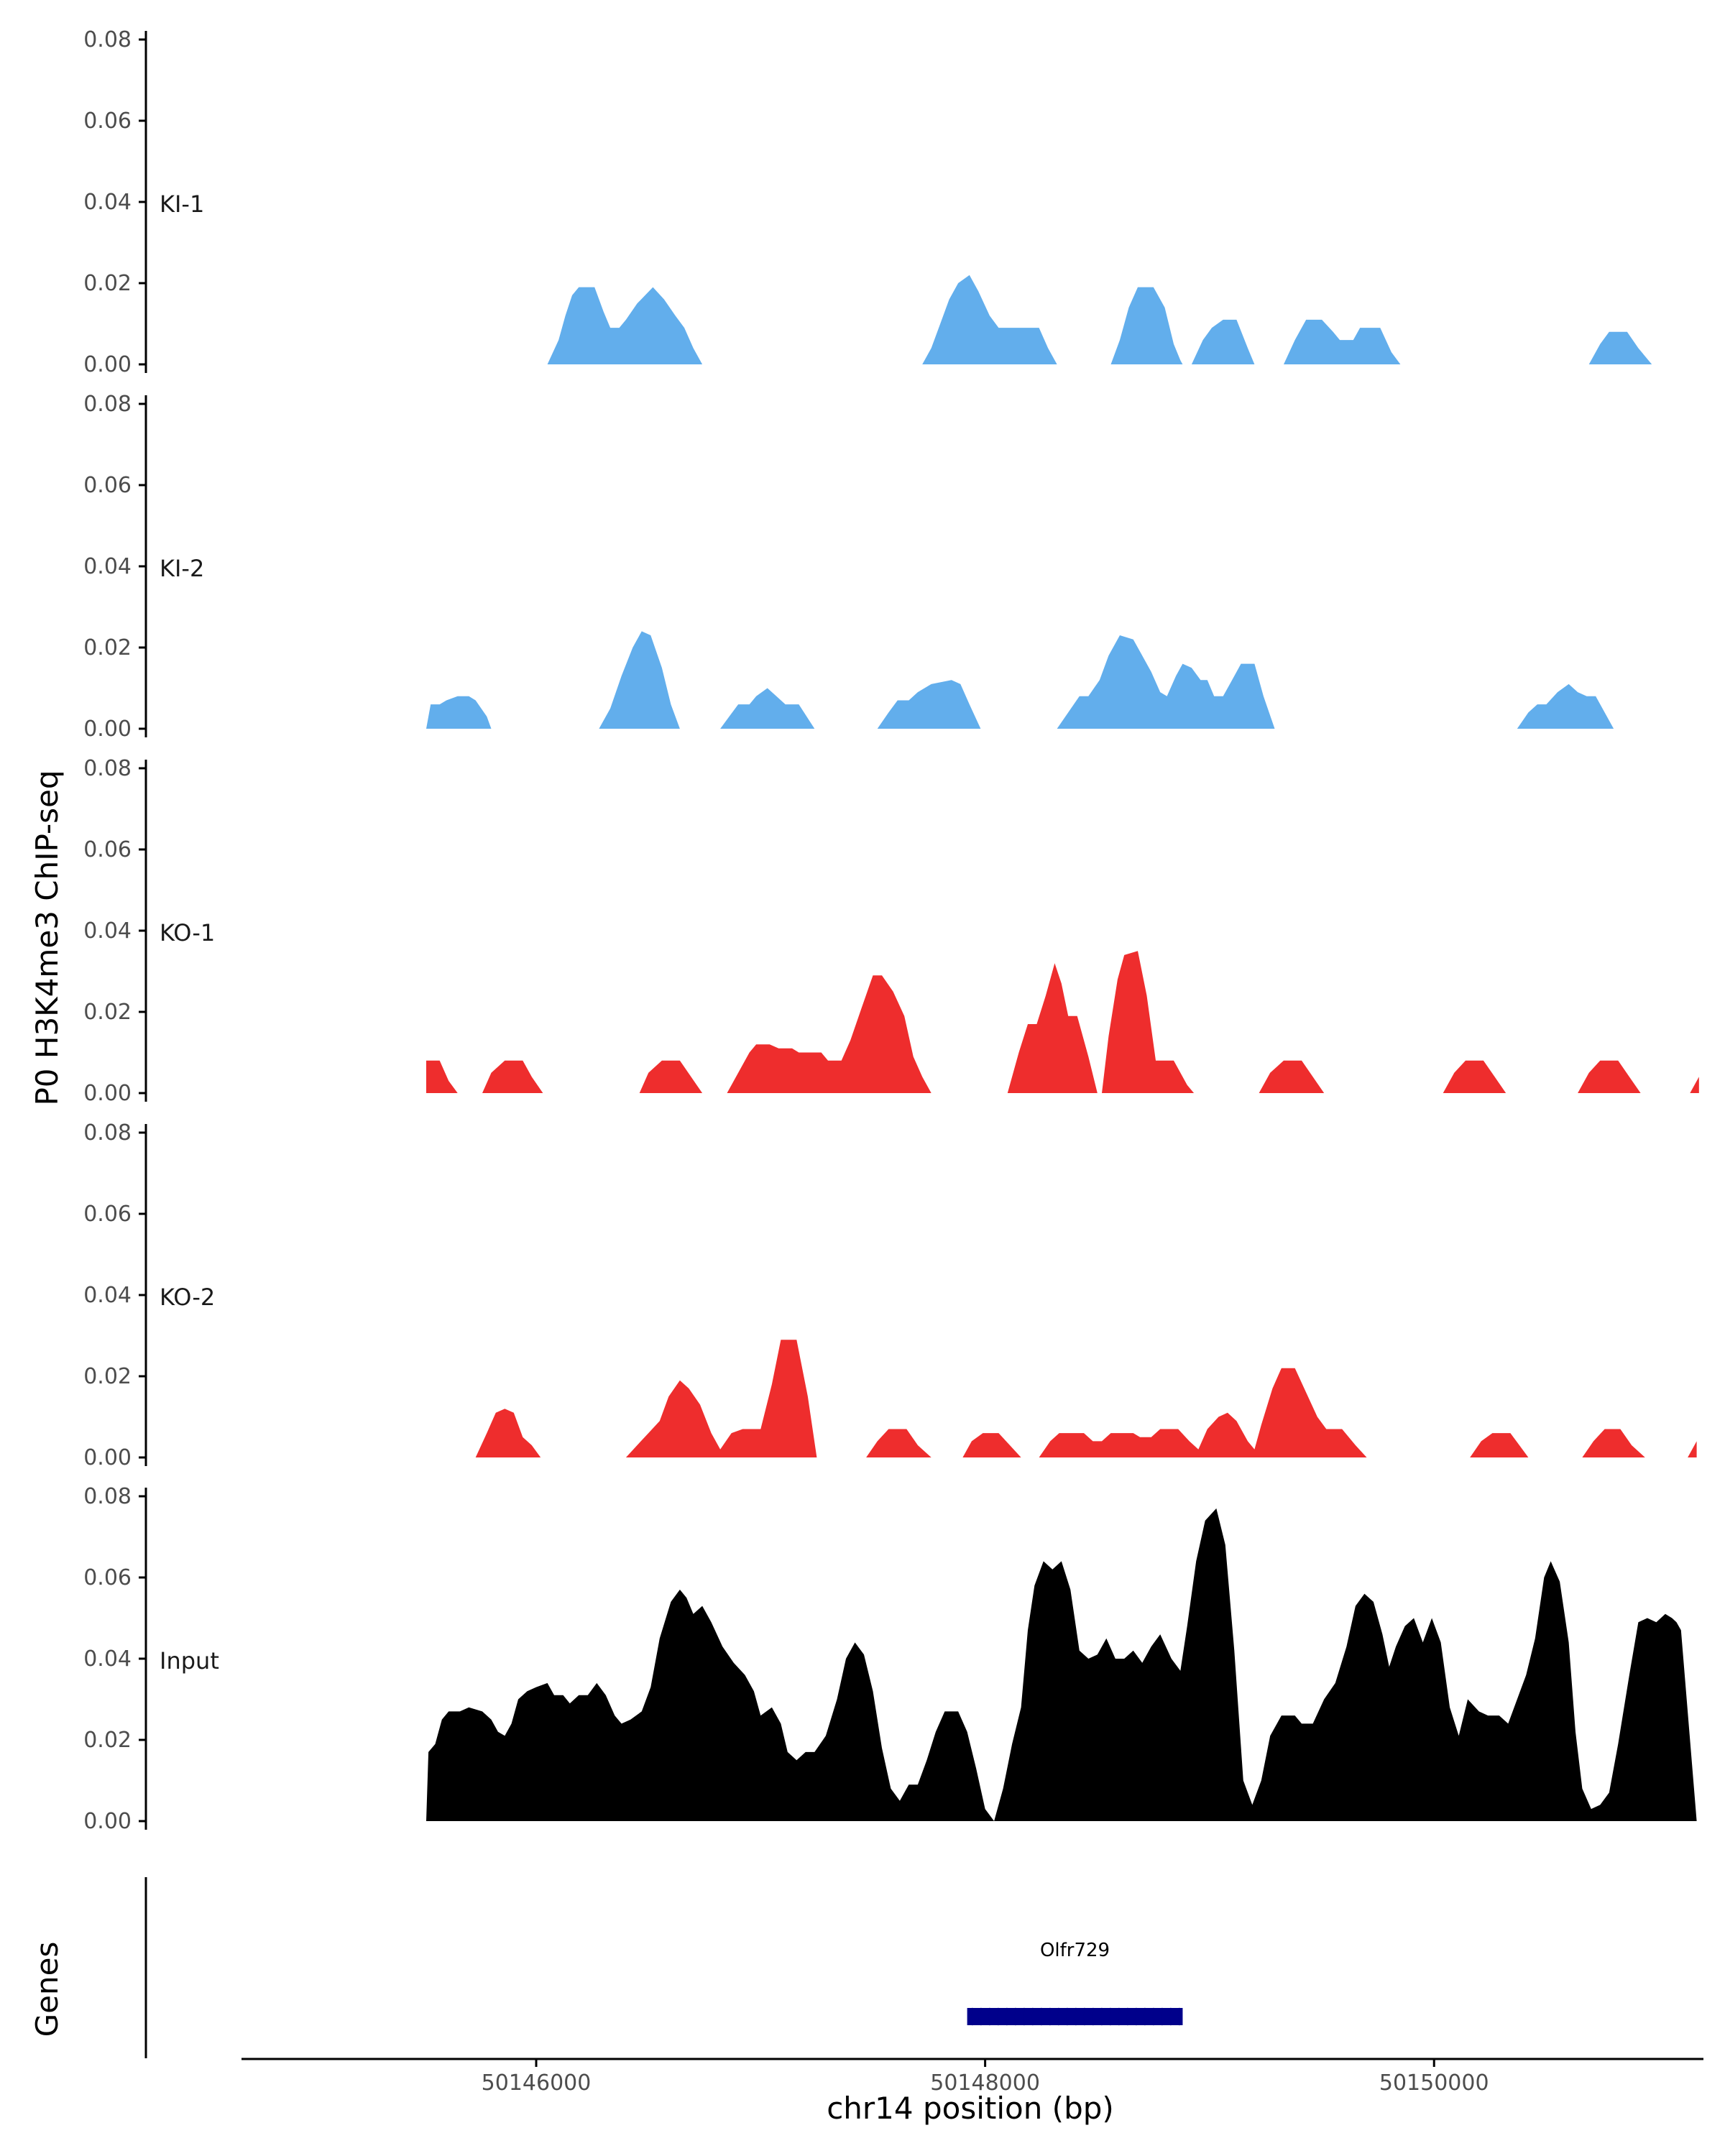 This screenshot has height=2156, width=1725. Describe the element at coordinates (187, 932) in the screenshot. I see `track-label: KO-1` at that location.